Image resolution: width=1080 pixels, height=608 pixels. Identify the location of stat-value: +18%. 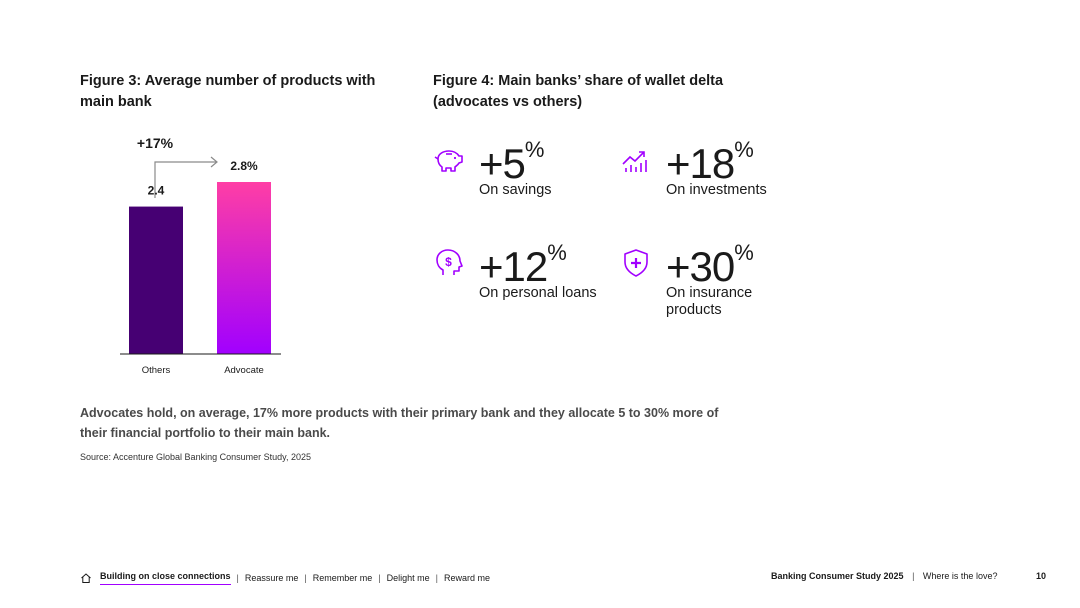
(710, 160).